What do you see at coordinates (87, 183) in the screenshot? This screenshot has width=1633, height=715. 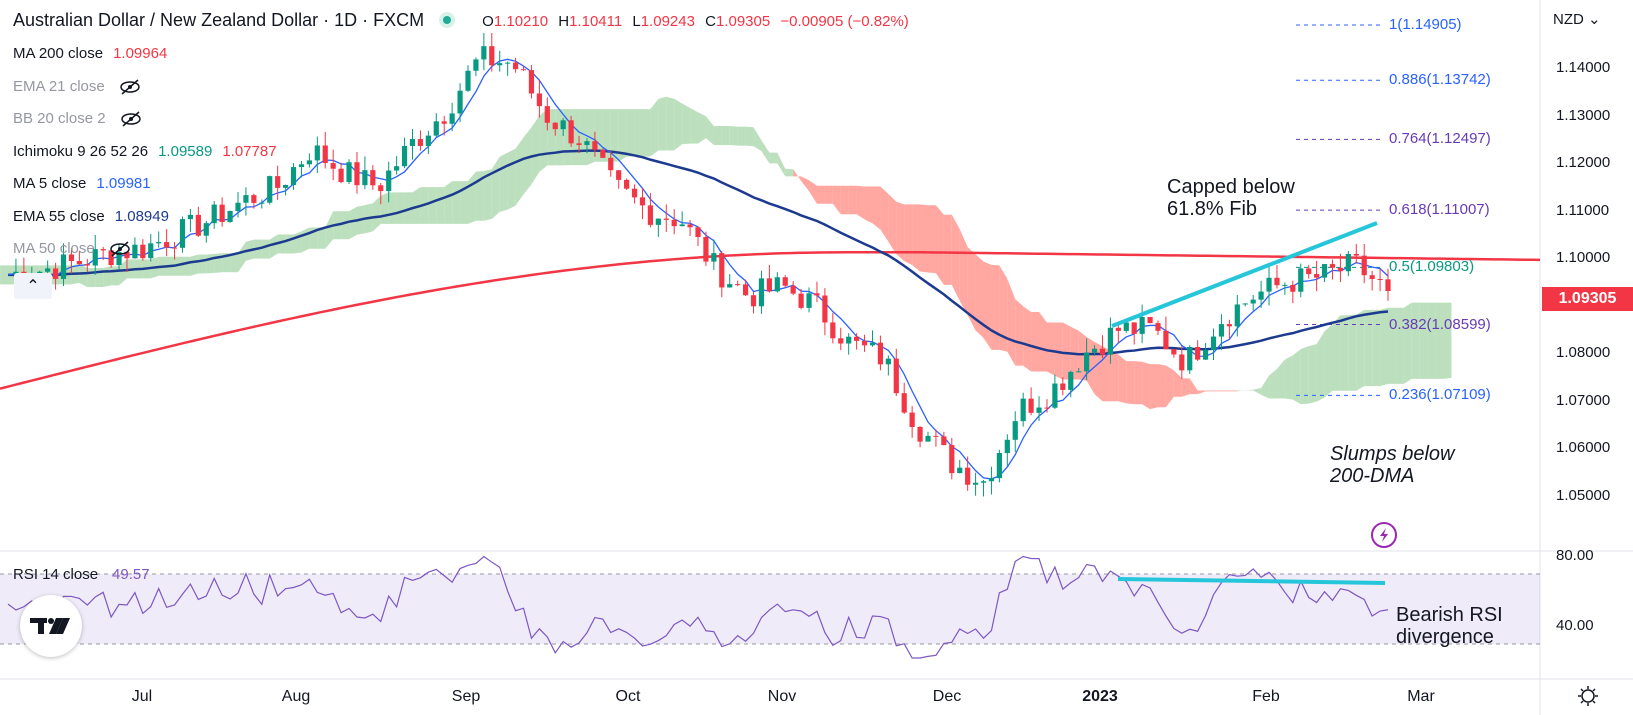 I see `indicator-legend-item: MA 5 close 1.09981` at bounding box center [87, 183].